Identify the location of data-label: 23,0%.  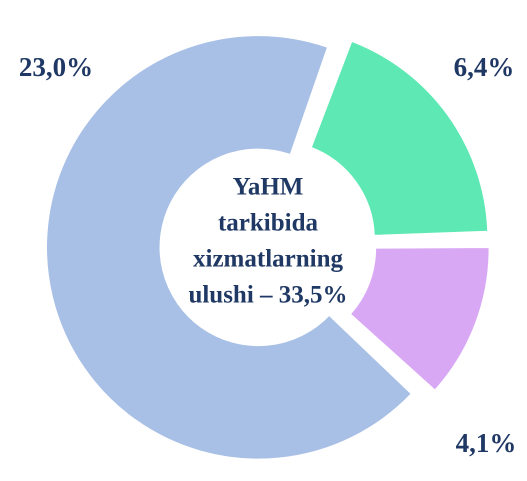
(56, 67).